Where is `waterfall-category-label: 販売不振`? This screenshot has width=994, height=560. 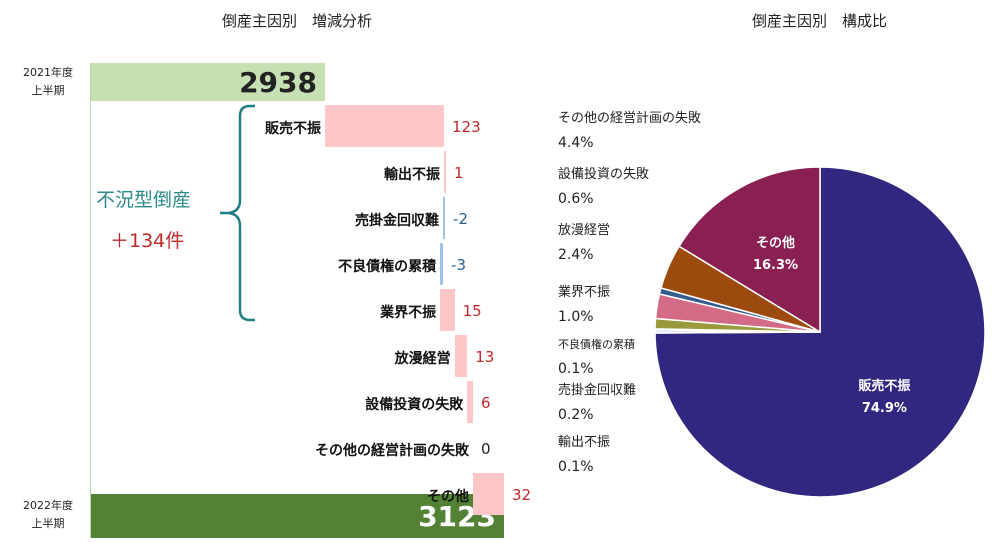
waterfall-category-label: 販売不振 is located at coordinates (293, 129).